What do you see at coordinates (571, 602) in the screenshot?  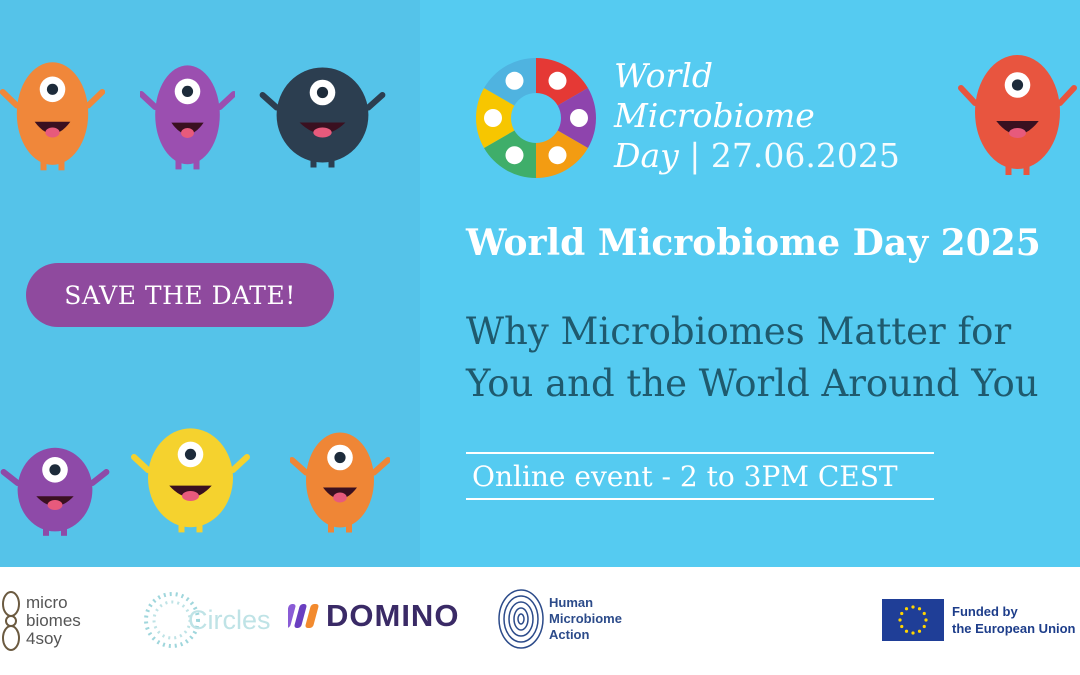 I see `hma-line-1: Human` at bounding box center [571, 602].